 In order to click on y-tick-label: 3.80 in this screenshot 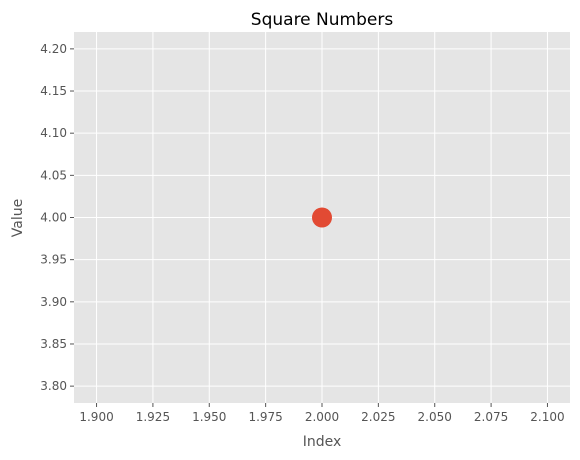, I will do `click(53, 386)`.